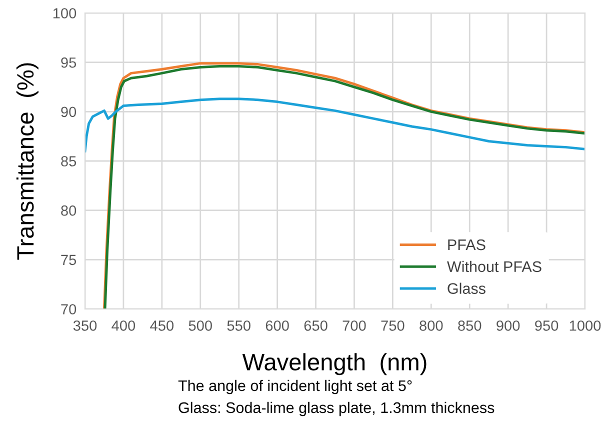  Describe the element at coordinates (467, 288) in the screenshot. I see `legend-label: Glass` at that location.